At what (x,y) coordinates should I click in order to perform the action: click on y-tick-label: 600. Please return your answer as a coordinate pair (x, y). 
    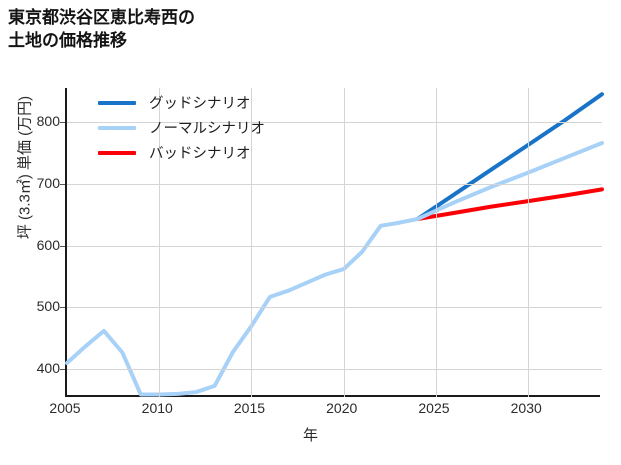
    Looking at the image, I should click on (48, 244).